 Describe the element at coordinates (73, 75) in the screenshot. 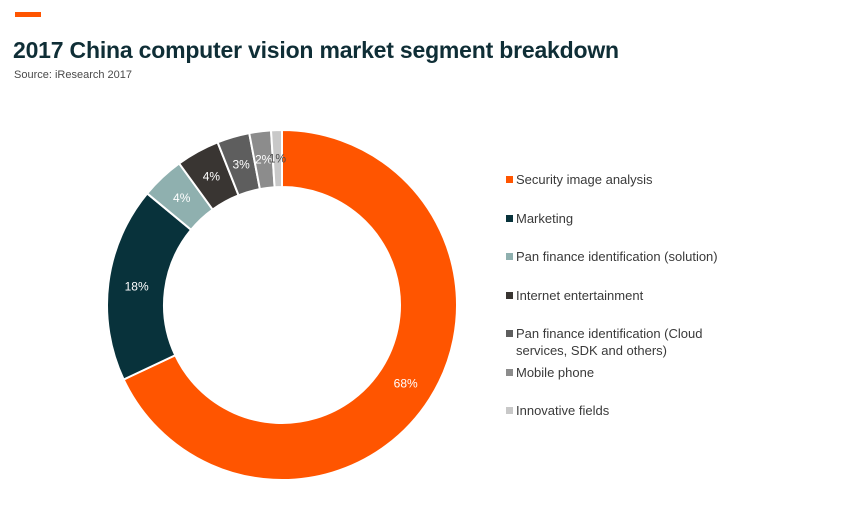

I see `chart-source: Source: iResearch 2017` at that location.